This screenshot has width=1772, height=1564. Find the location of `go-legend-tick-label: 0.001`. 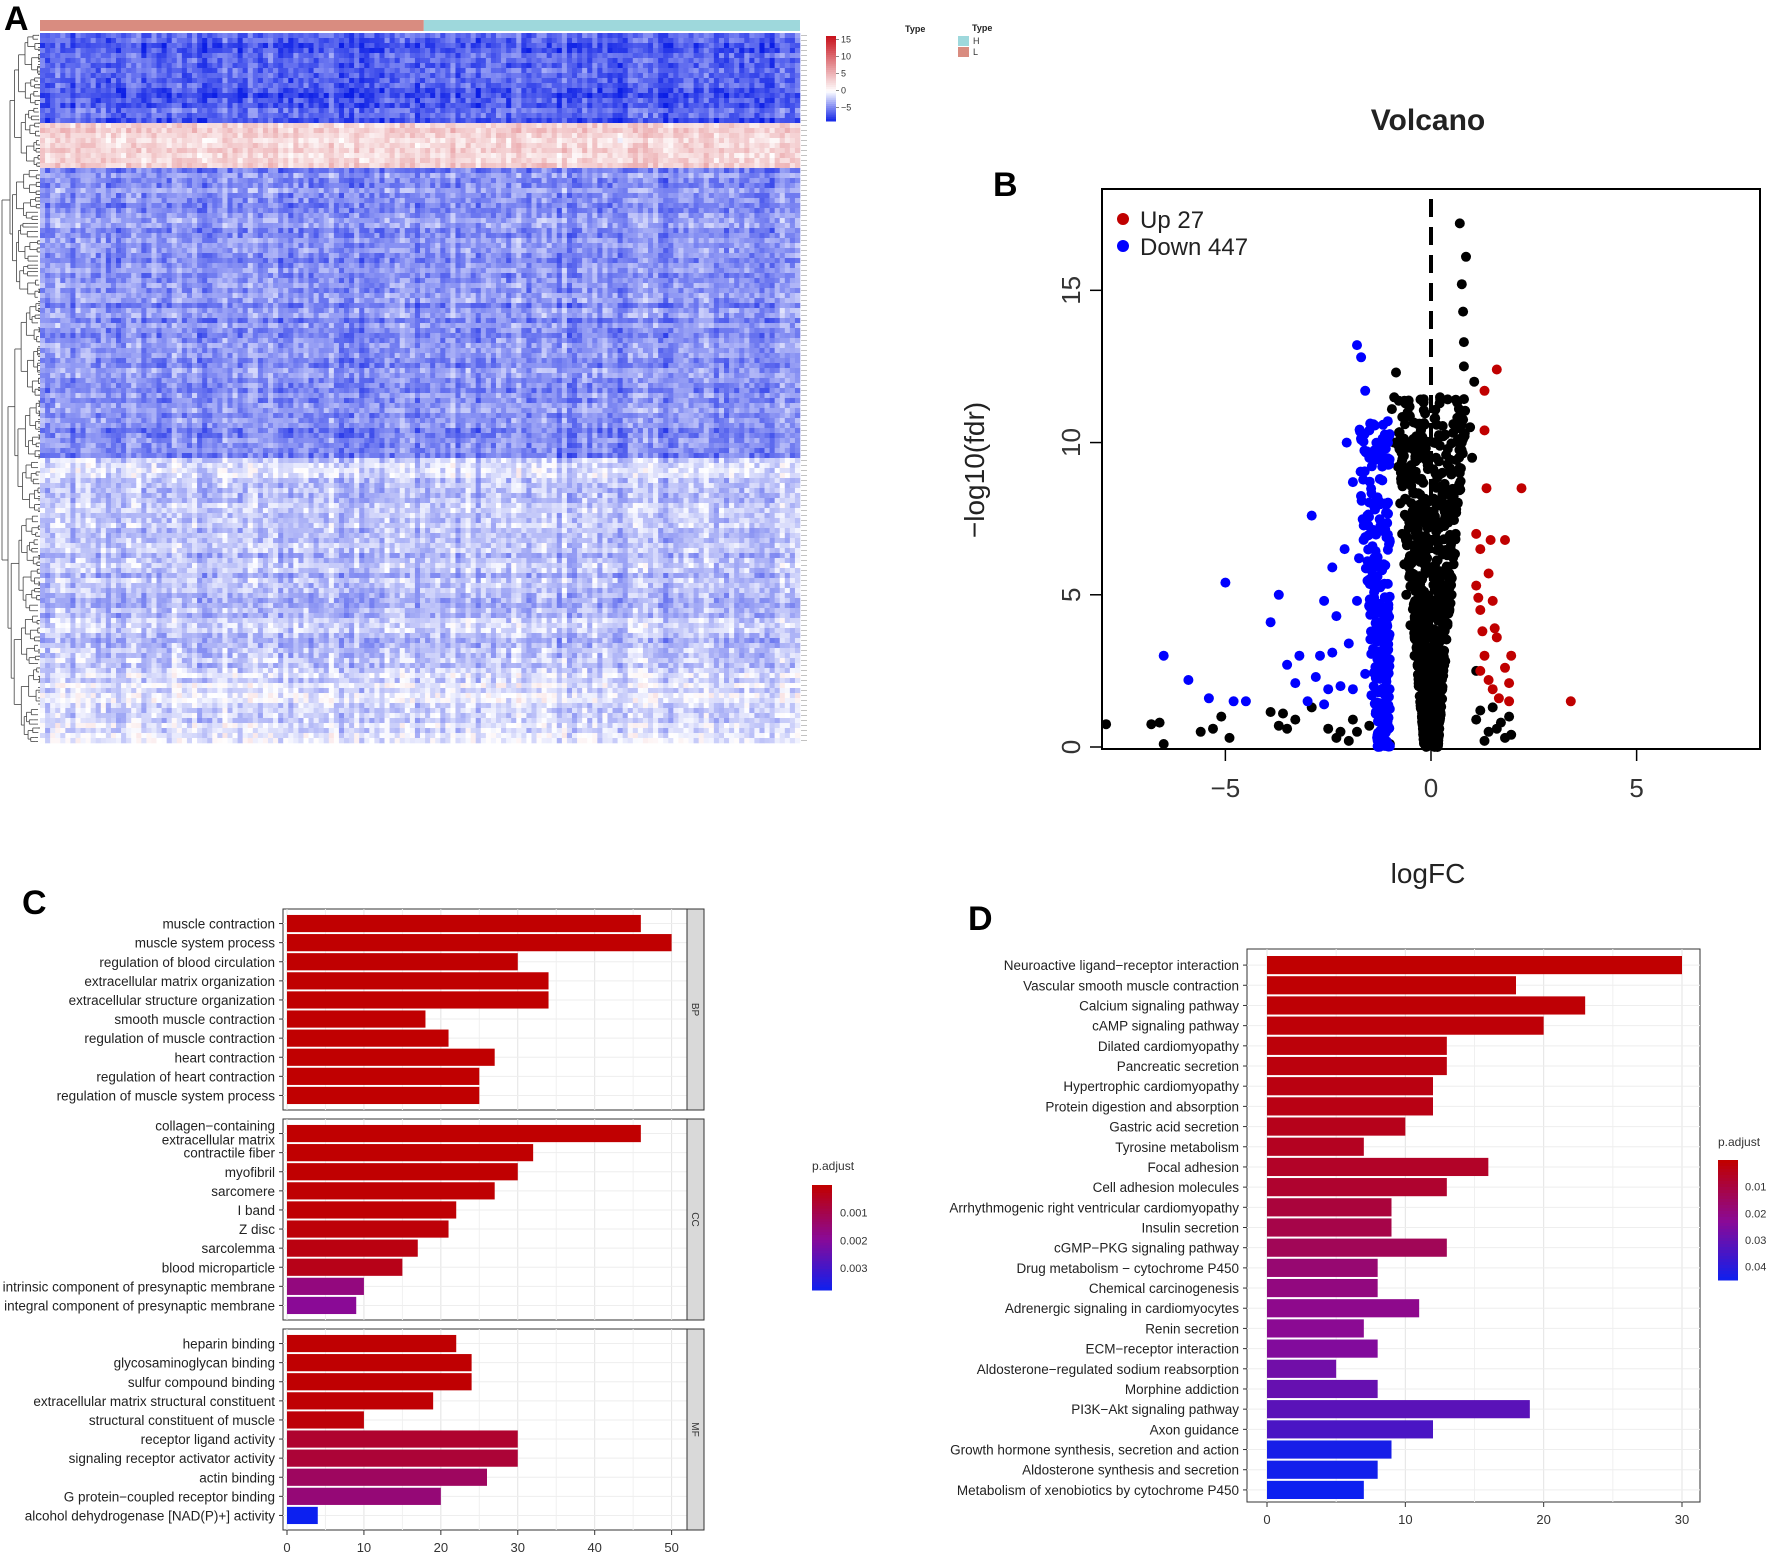

go-legend-tick-label: 0.001 is located at coordinates (854, 1214).